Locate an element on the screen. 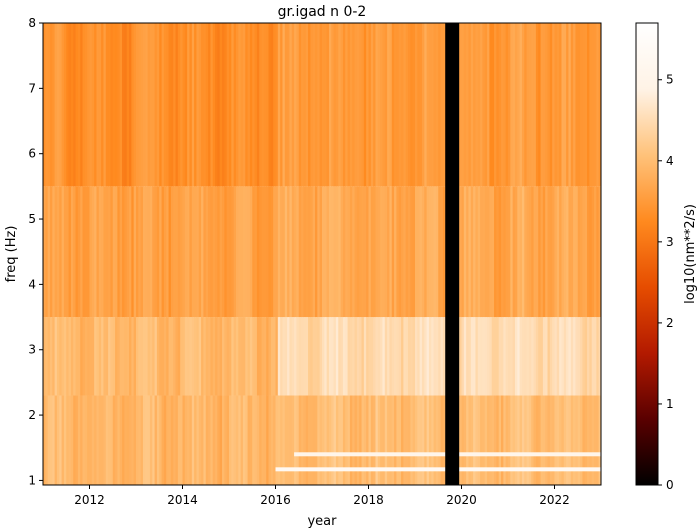 Image resolution: width=700 pixels, height=531 pixels. data-gap is located at coordinates (452, 254).